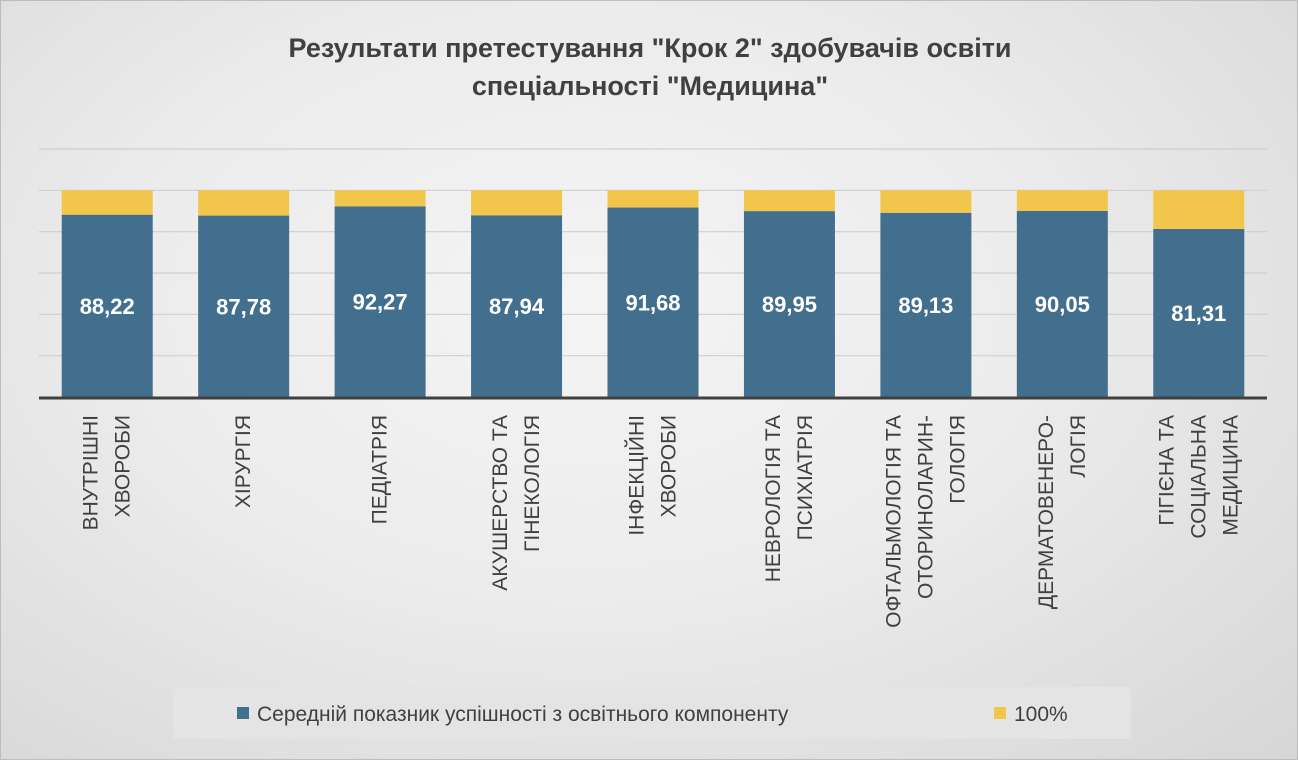 The width and height of the screenshot is (1298, 761). Describe the element at coordinates (500, 503) in the screenshot. I see `category-label: АКУШЕРСТВО ТА` at that location.